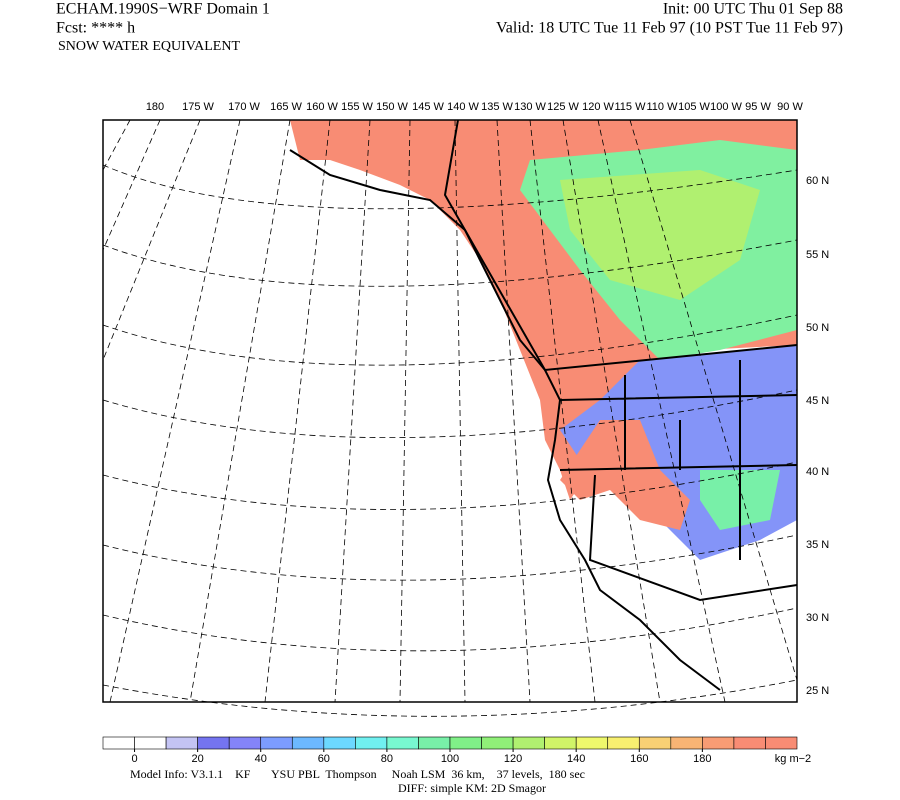  What do you see at coordinates (497, 107) in the screenshot?
I see `lon-label: 135 W` at bounding box center [497, 107].